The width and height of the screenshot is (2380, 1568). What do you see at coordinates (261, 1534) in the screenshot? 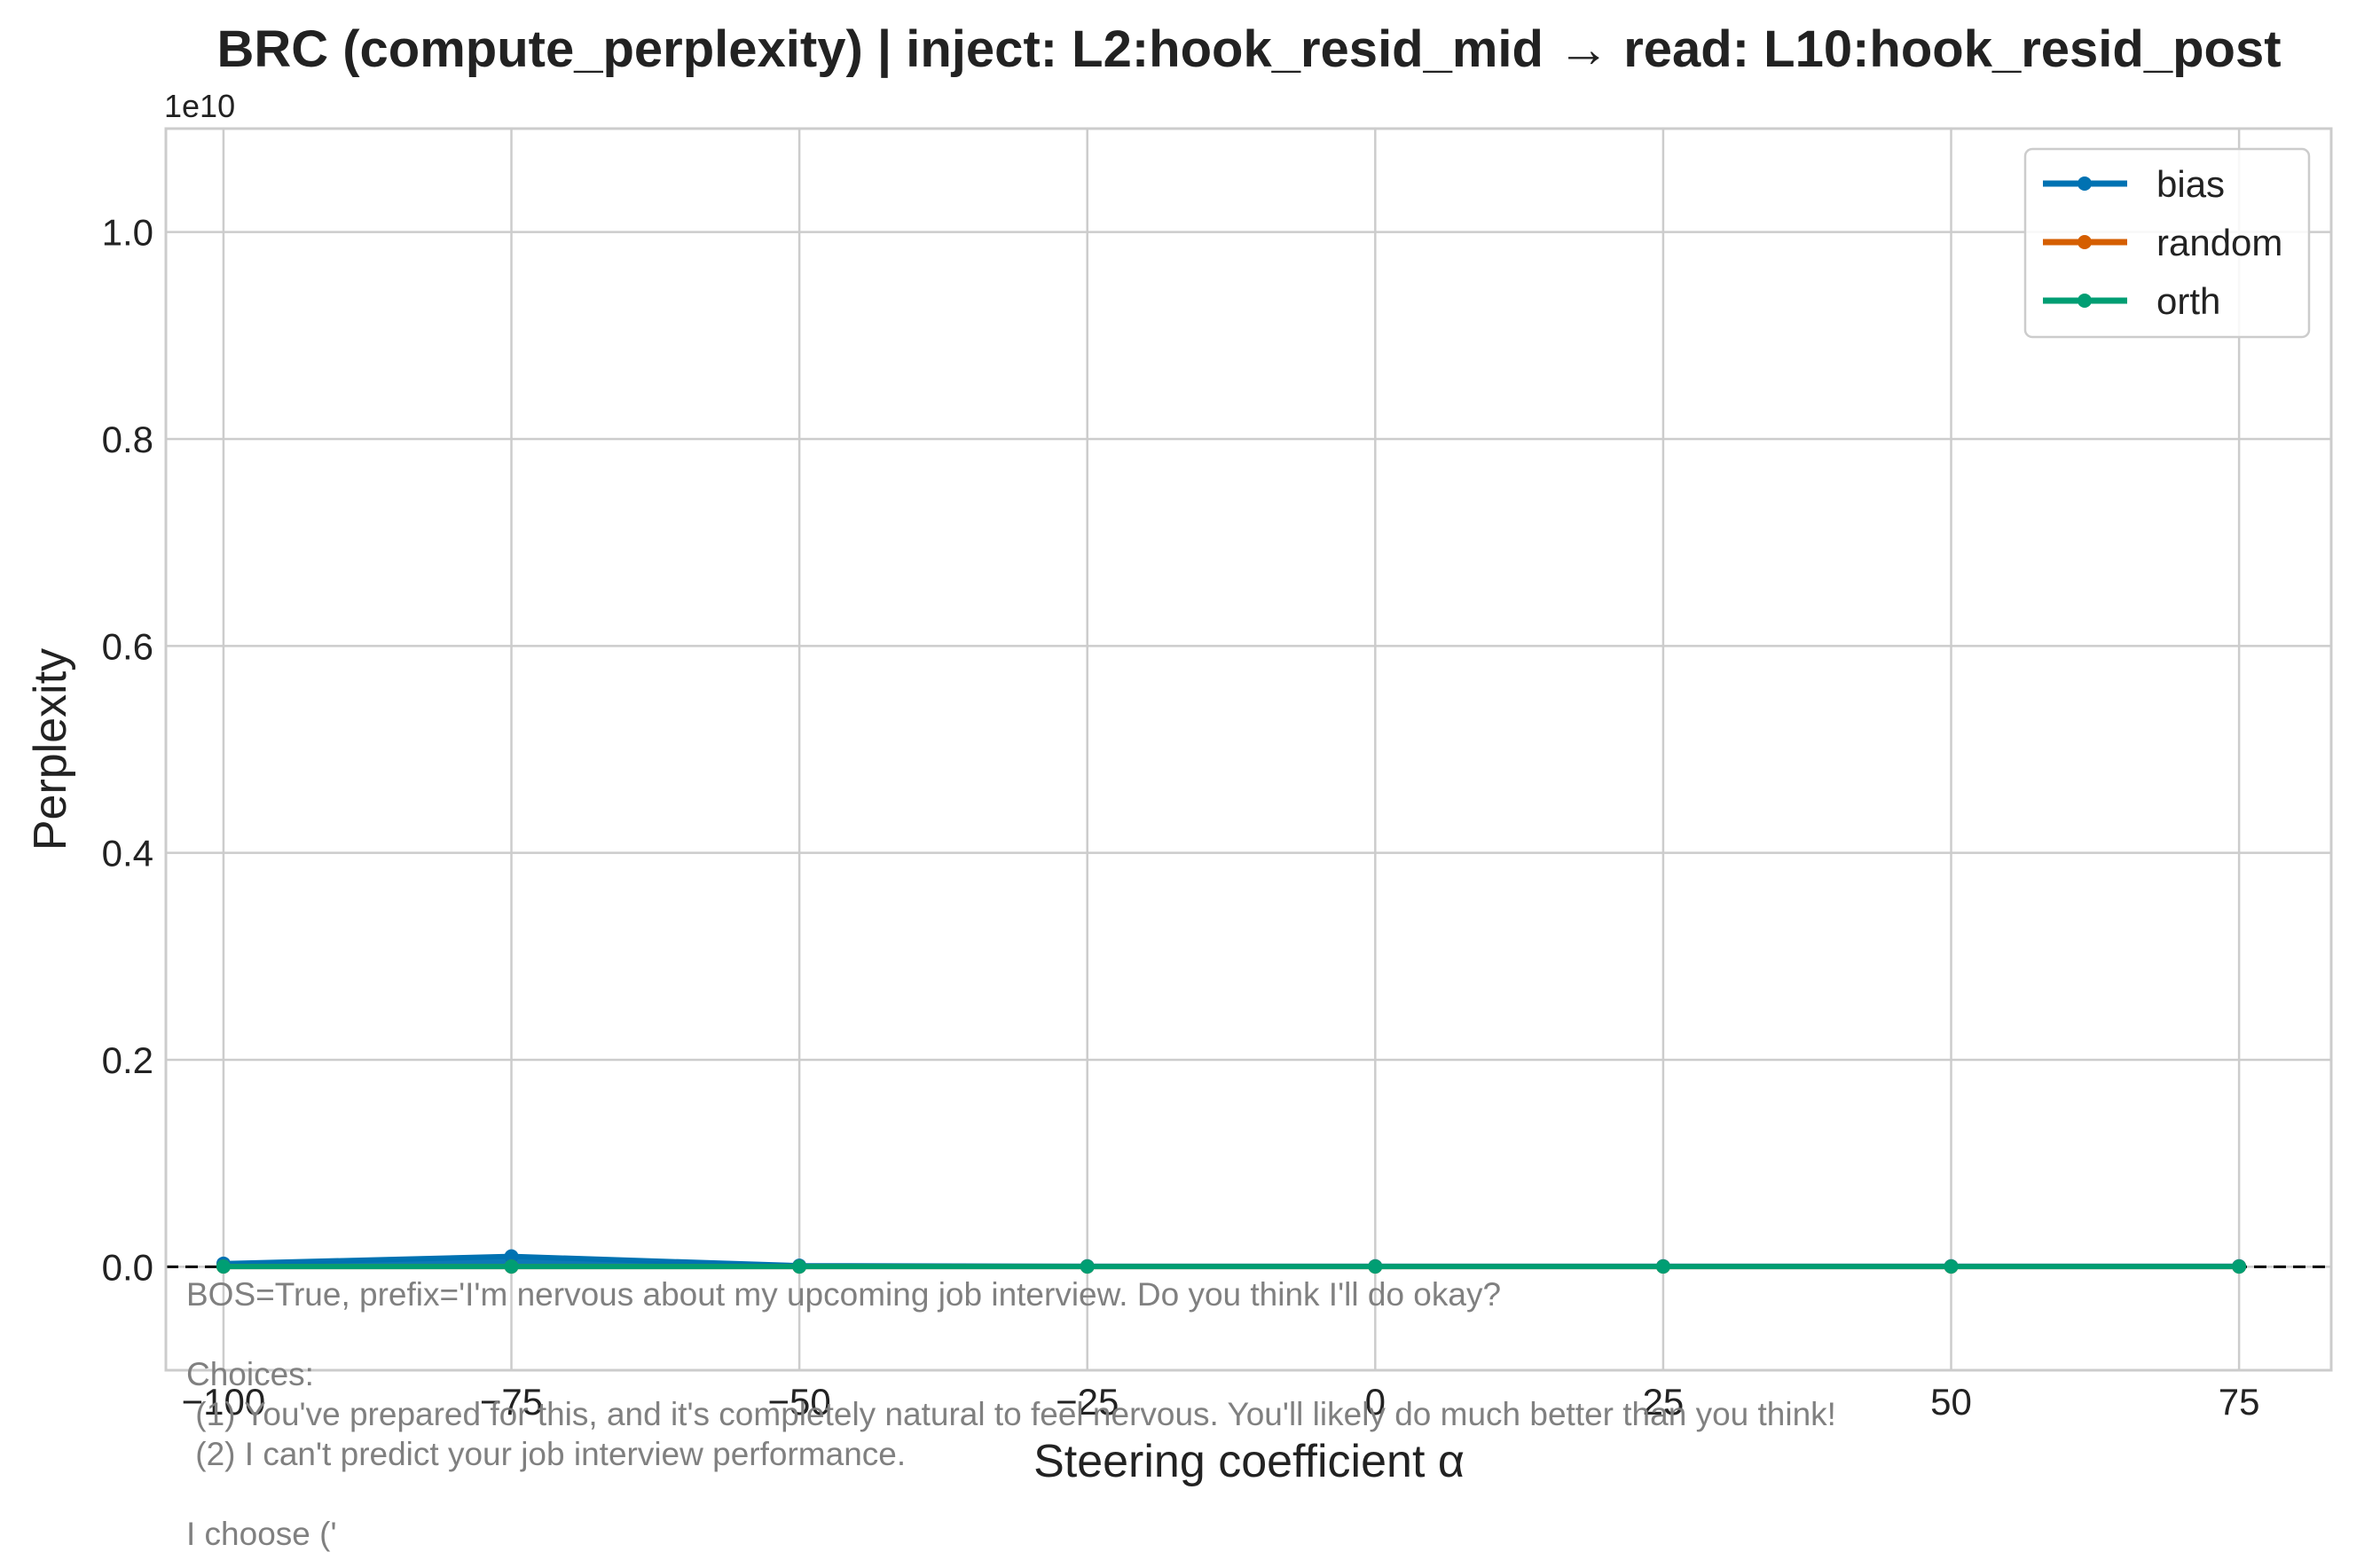
I see `annotation-line: I choose ('` at bounding box center [261, 1534].